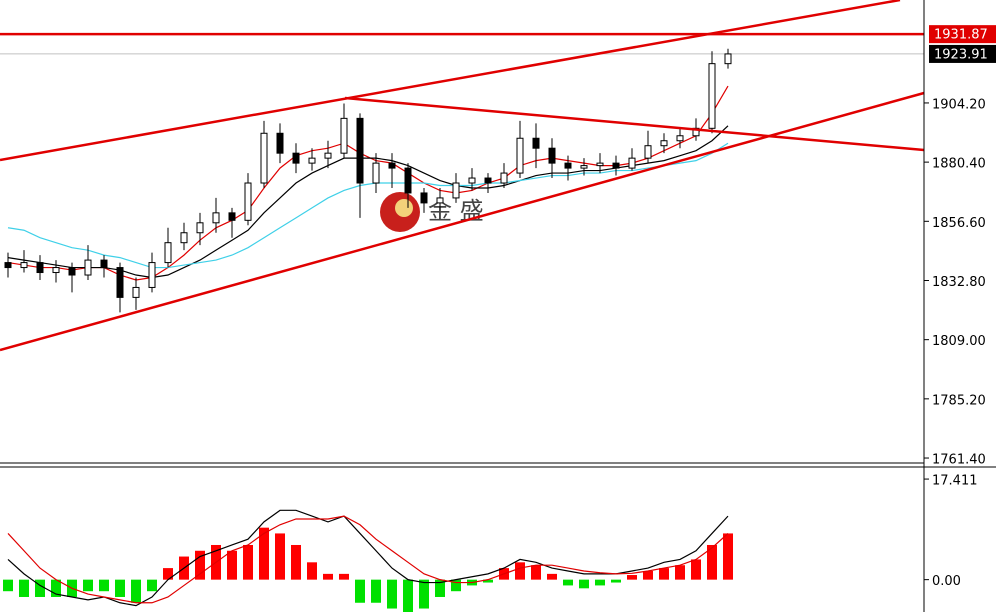 The width and height of the screenshot is (996, 612). What do you see at coordinates (959, 223) in the screenshot?
I see `y-tick-label: 1856.60` at bounding box center [959, 223].